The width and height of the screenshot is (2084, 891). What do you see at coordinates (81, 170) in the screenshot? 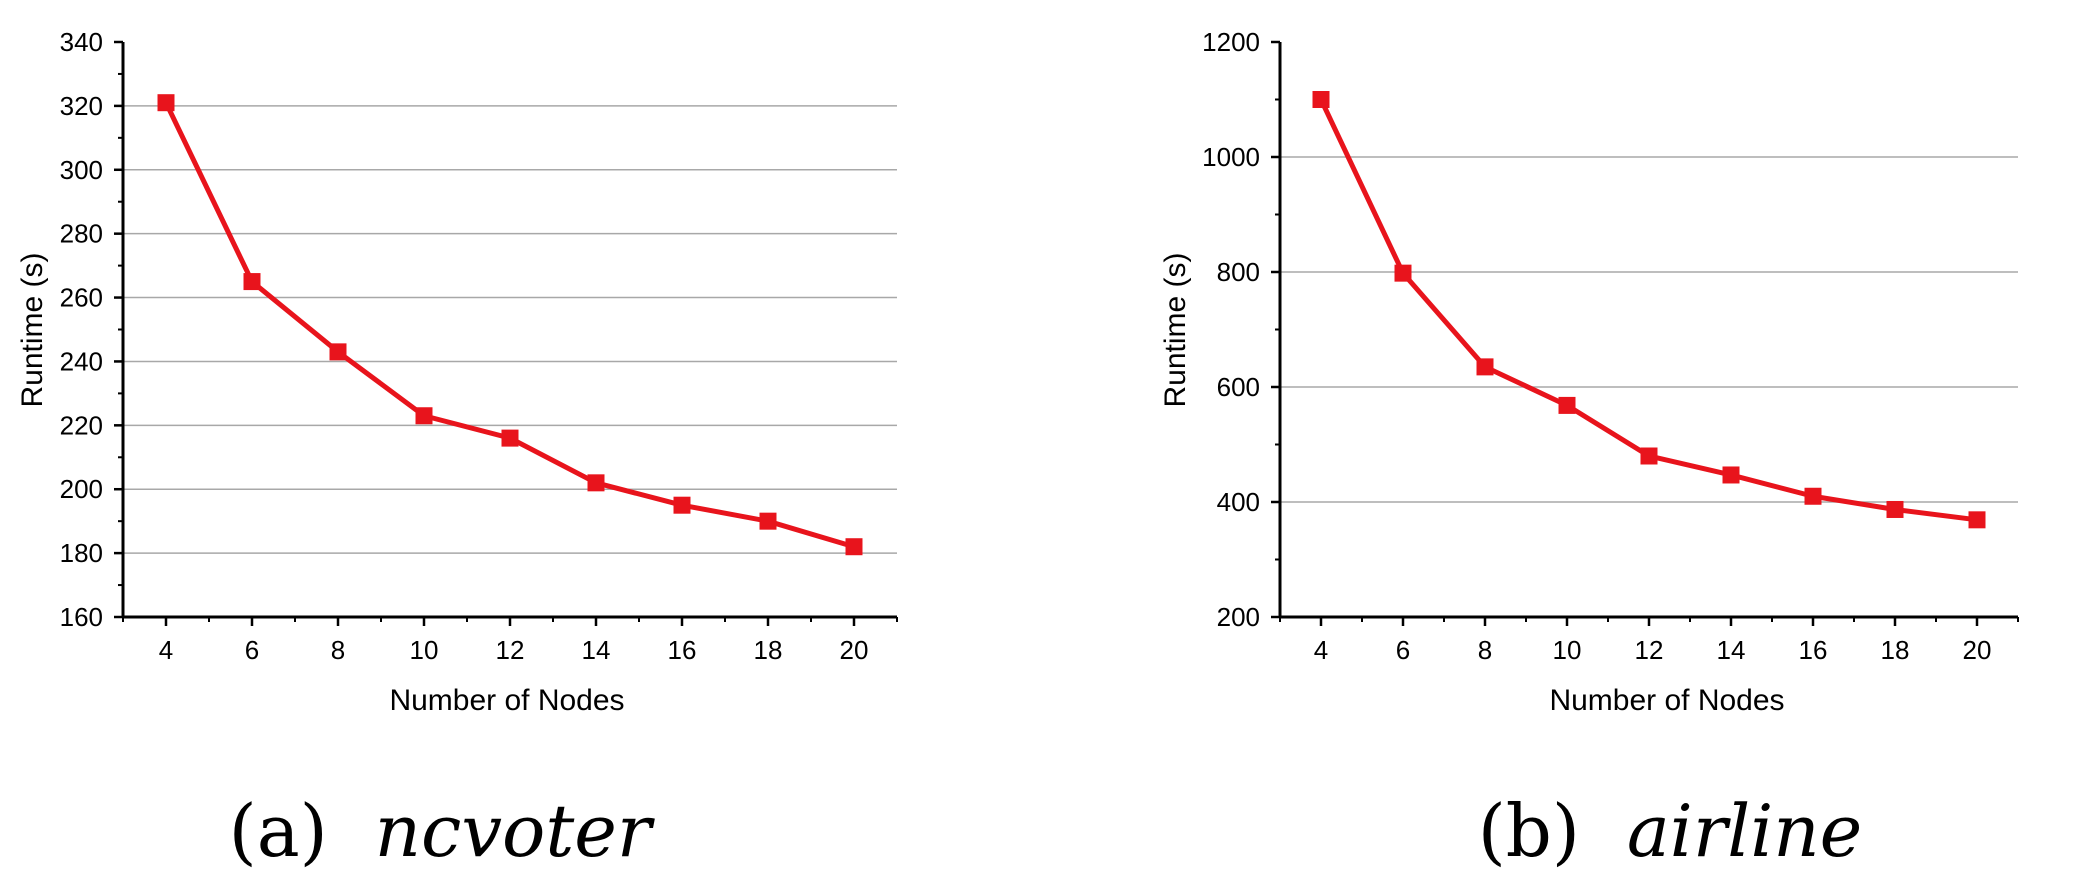
I see `y-tick-label: 300` at bounding box center [81, 170].